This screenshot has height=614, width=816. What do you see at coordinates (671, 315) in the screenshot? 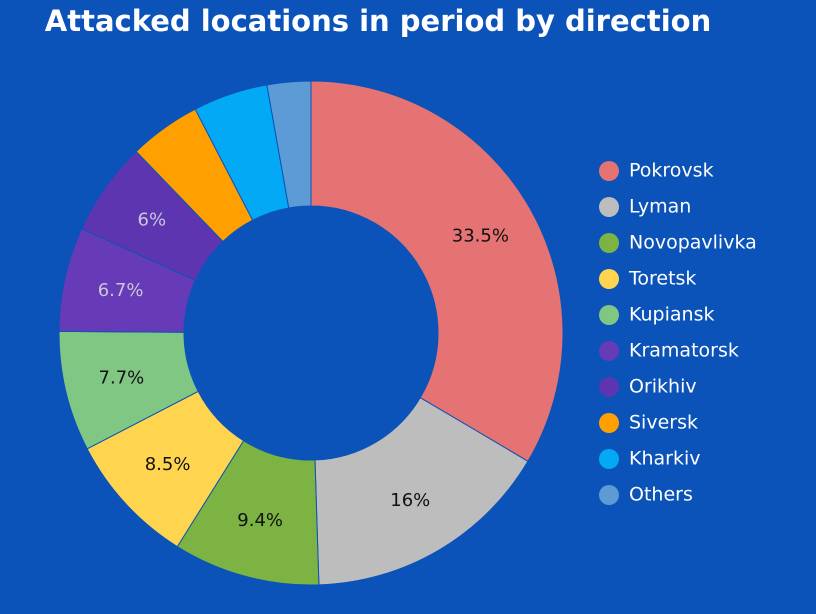
I see `legend-label: Kupiansk` at bounding box center [671, 315].